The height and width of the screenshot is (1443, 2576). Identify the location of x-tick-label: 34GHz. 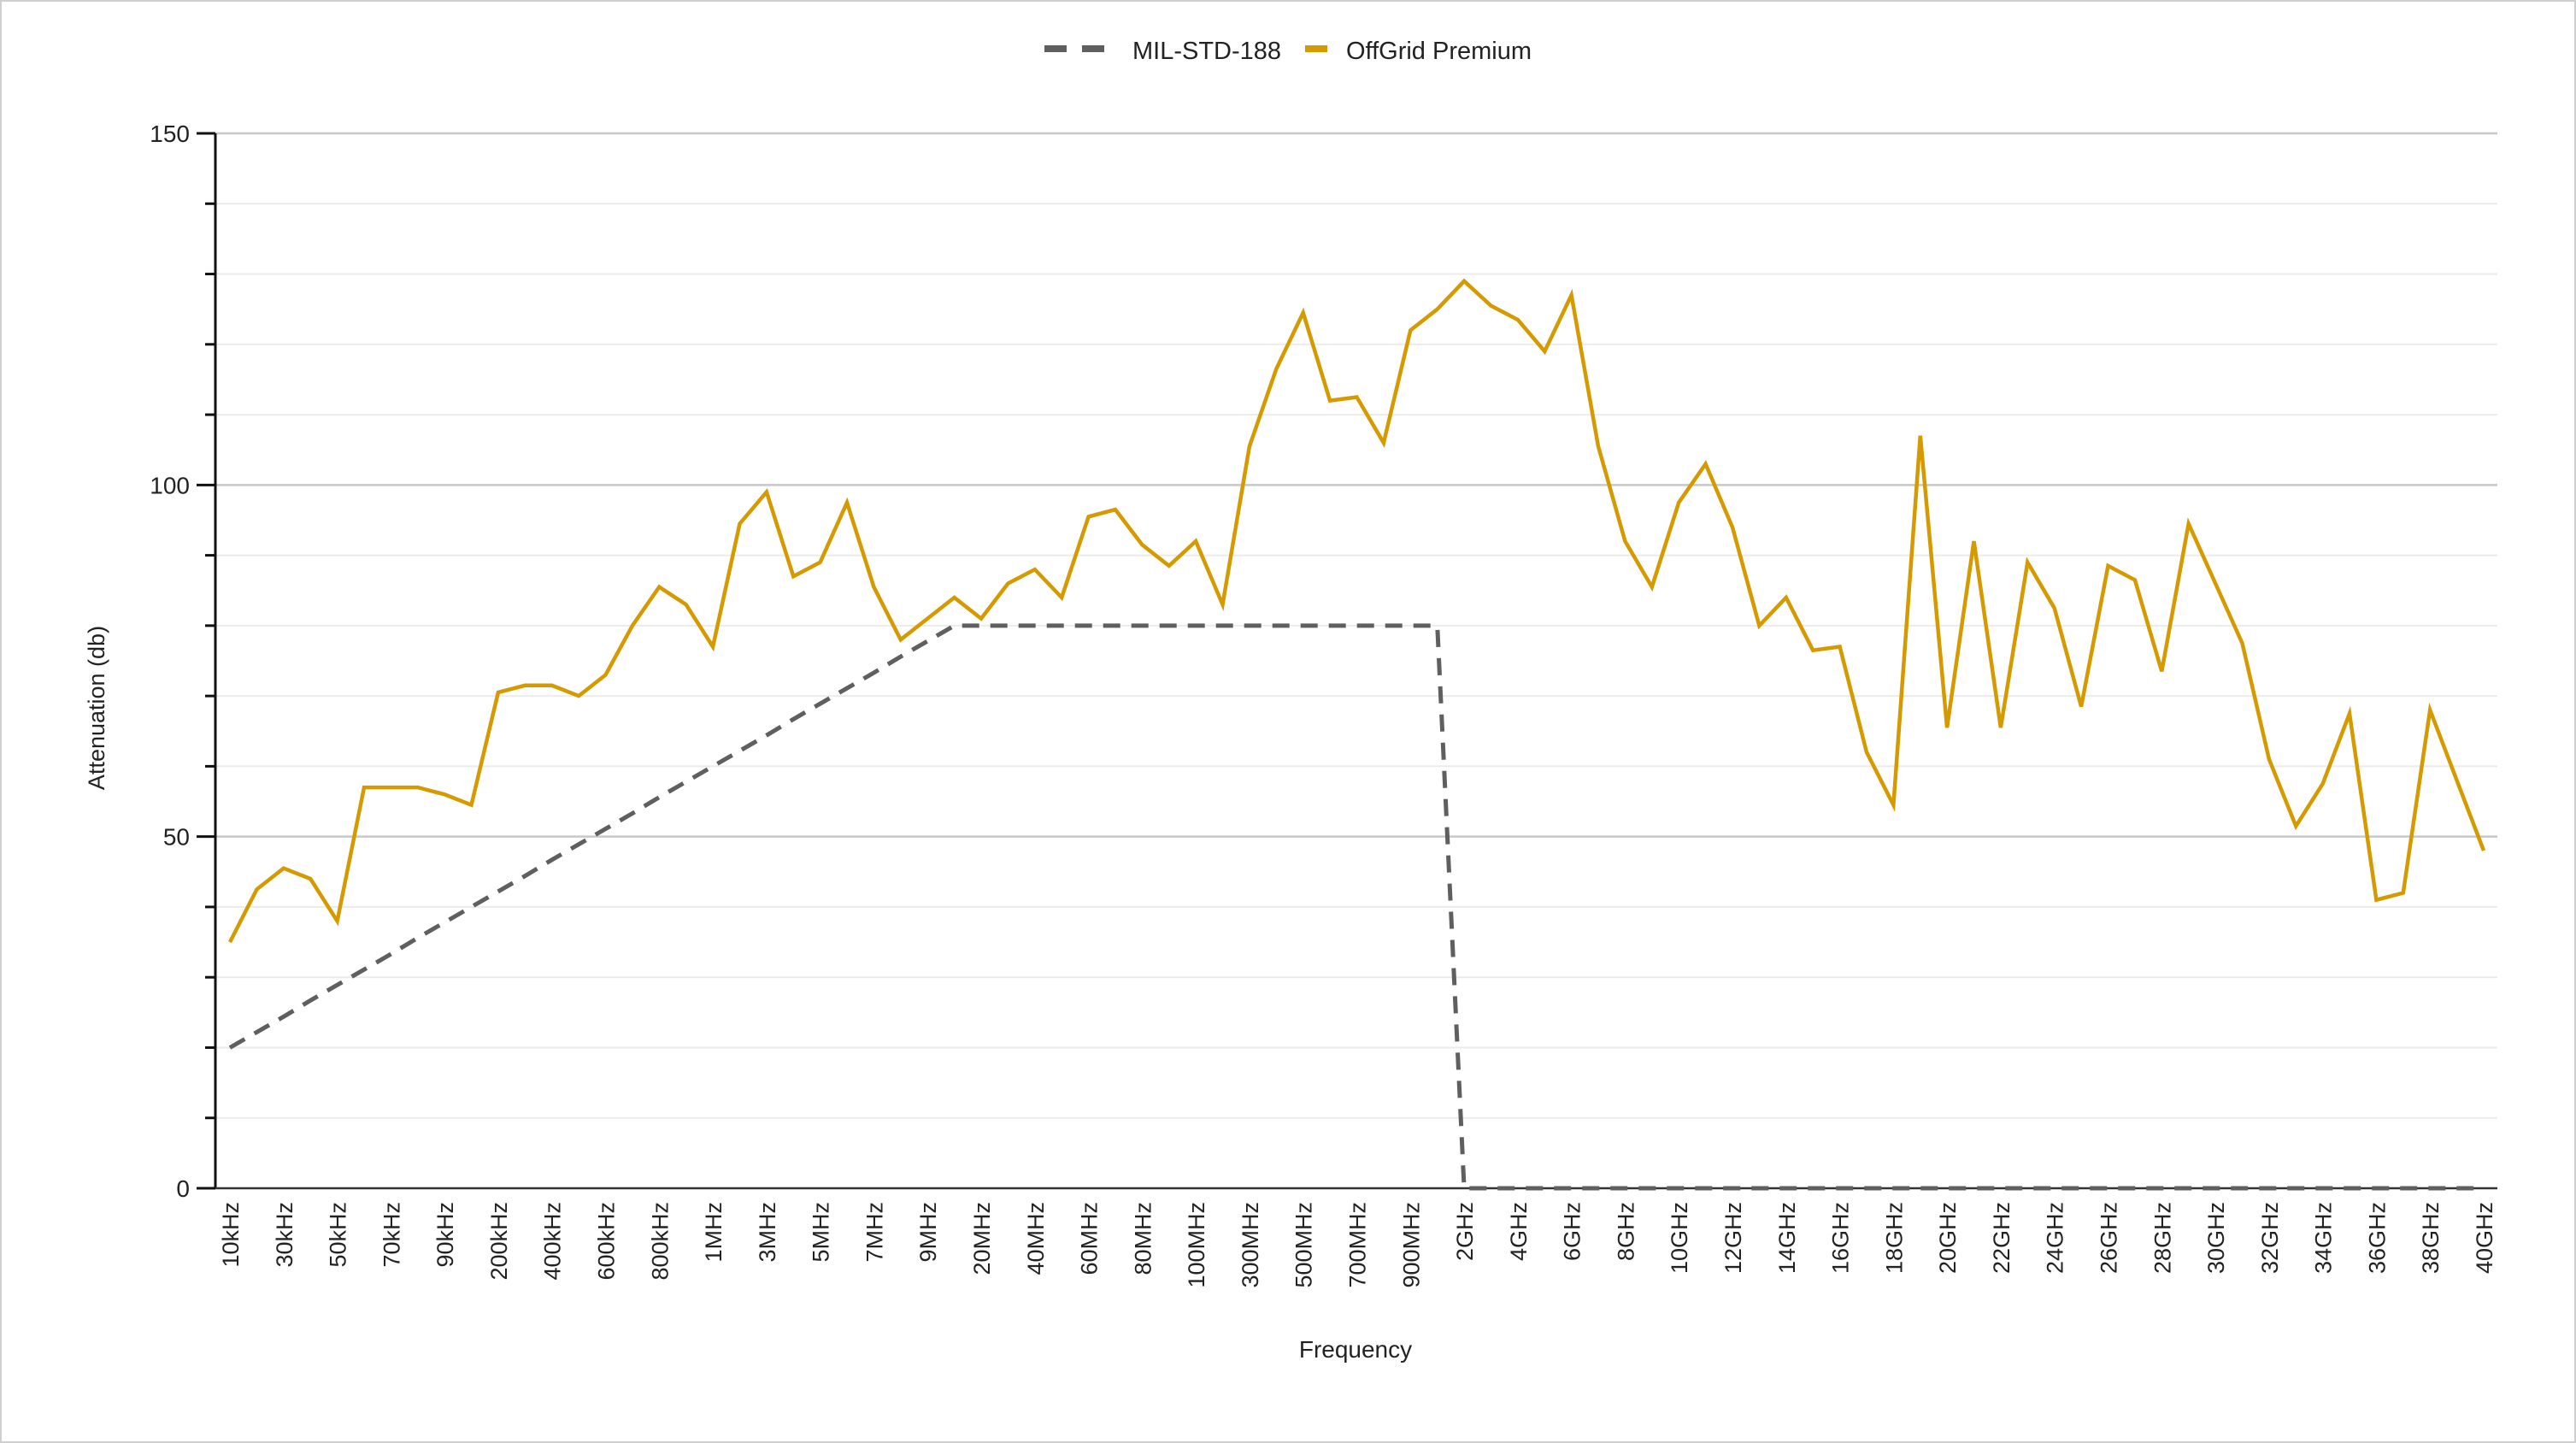
(2324, 1238).